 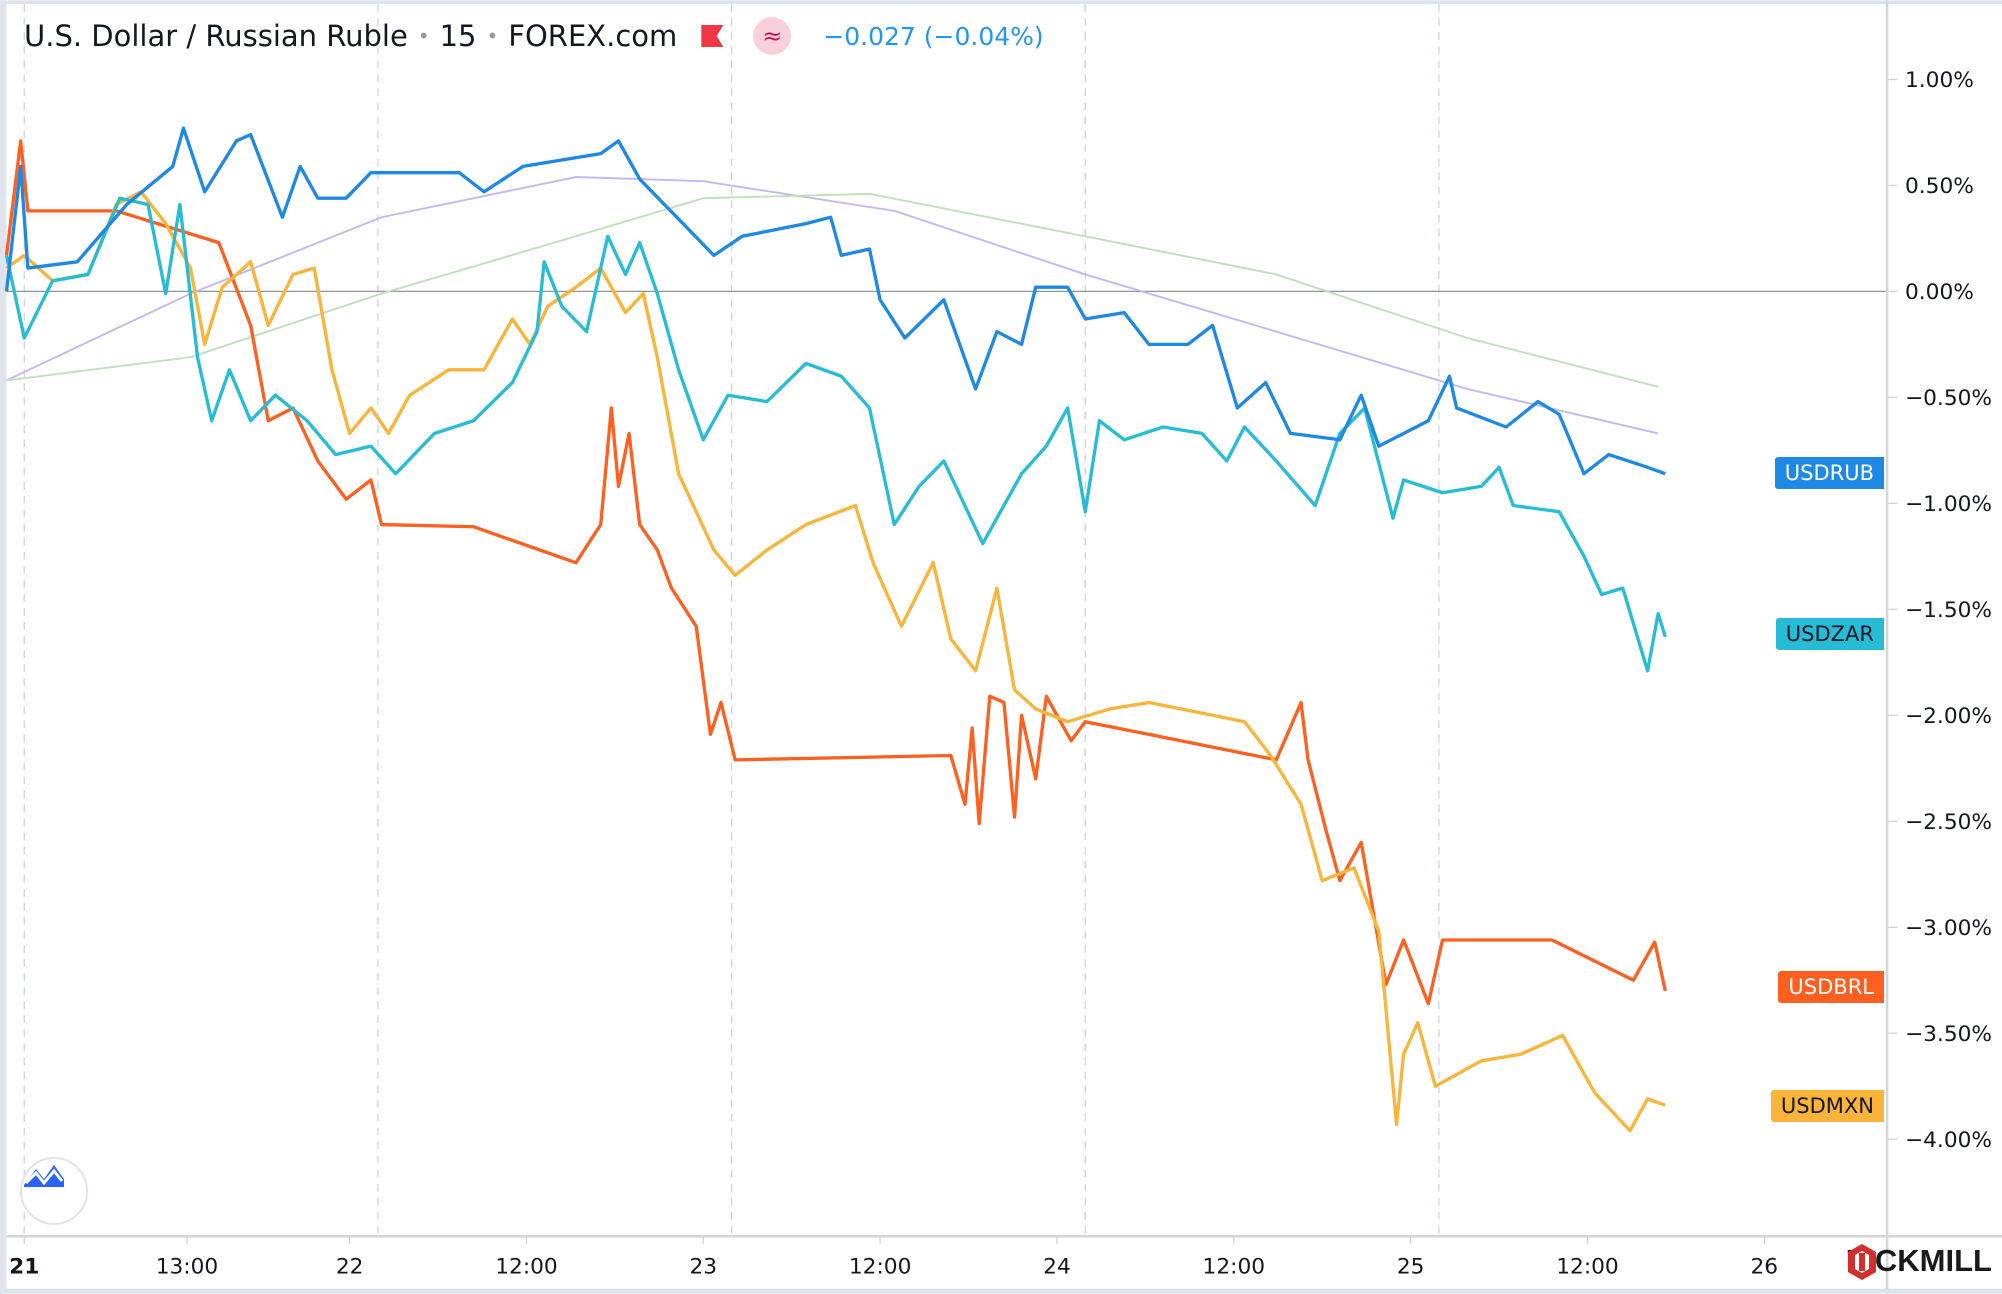 What do you see at coordinates (3, 647) in the screenshot?
I see `left-border` at bounding box center [3, 647].